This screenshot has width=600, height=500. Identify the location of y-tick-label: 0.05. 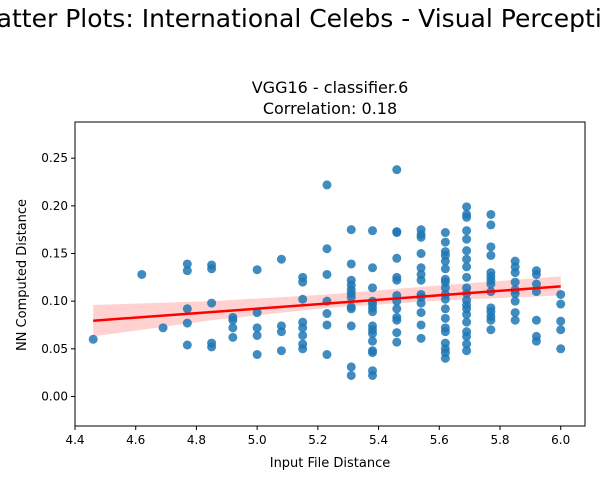
(54, 349).